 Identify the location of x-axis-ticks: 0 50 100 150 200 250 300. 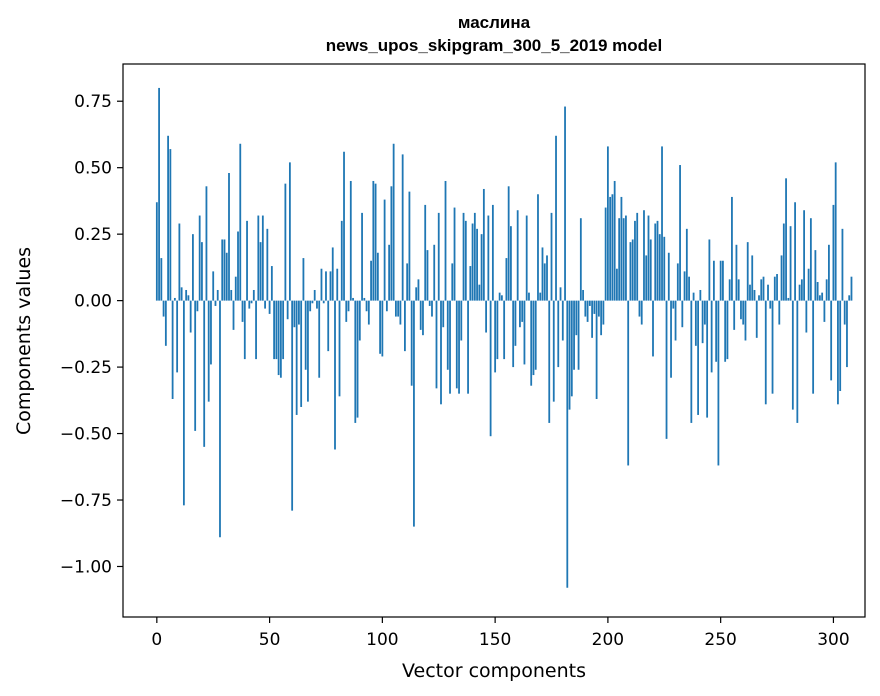
(500, 633).